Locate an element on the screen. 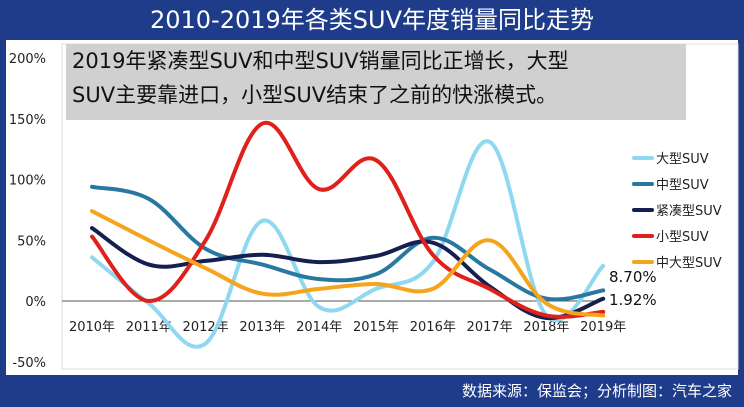  y-tick-label: -50% is located at coordinates (29, 363).